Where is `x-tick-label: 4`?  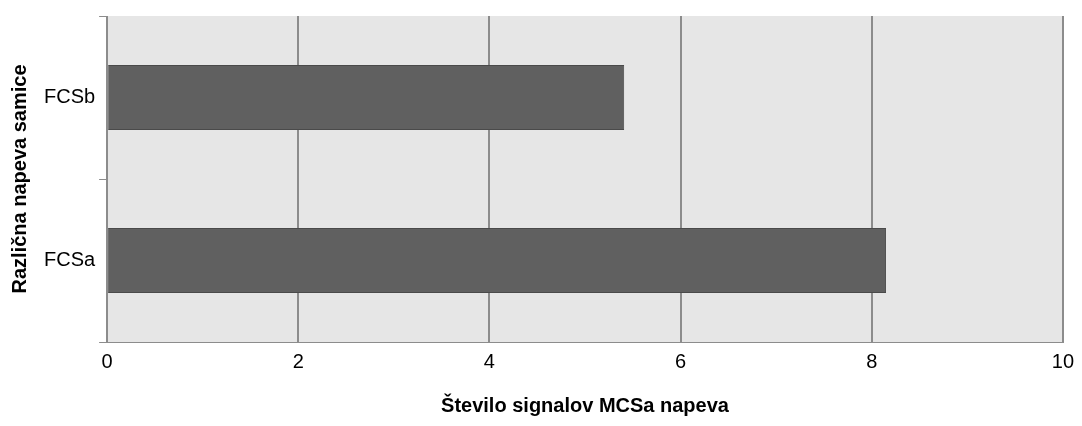
x-tick-label: 4 is located at coordinates (489, 360).